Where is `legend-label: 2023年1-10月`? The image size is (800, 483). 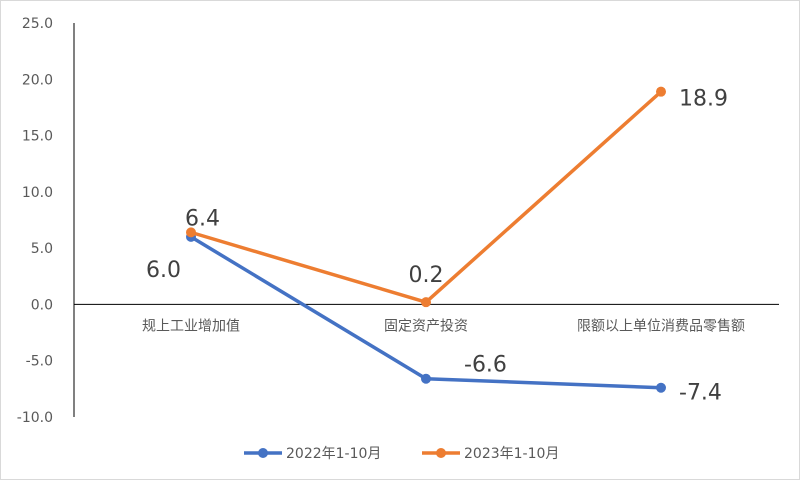
legend-label: 2023年1-10月 is located at coordinates (511, 454).